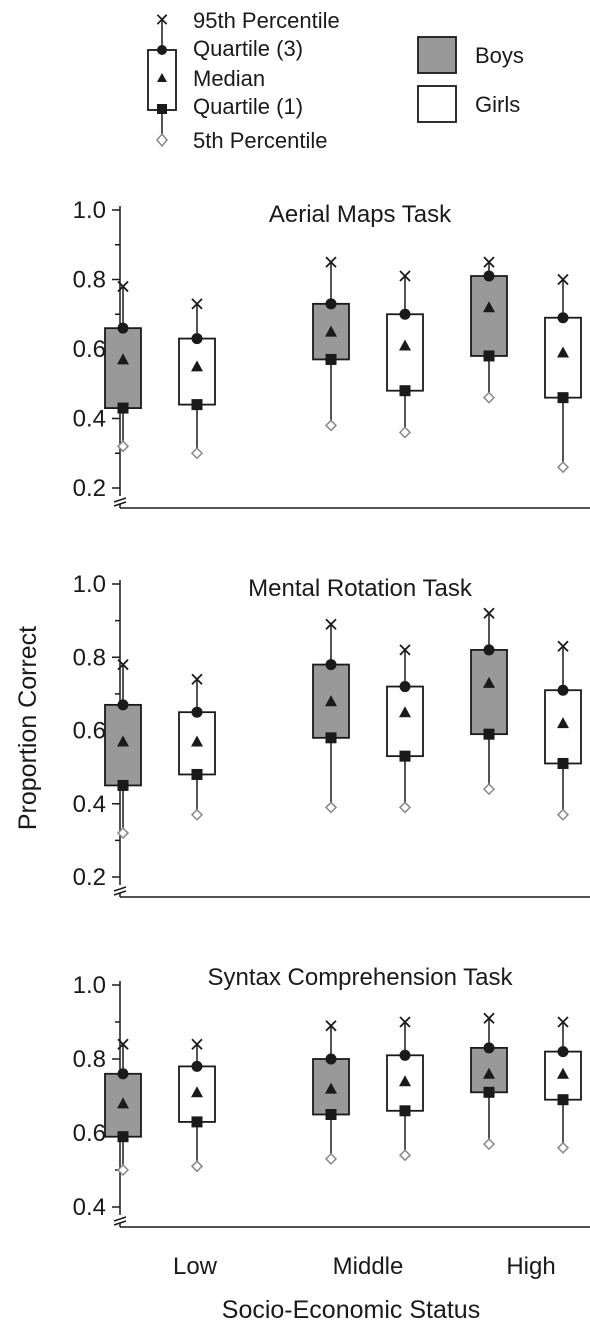  What do you see at coordinates (437, 104) in the screenshot?
I see `legend-girls-swatch` at bounding box center [437, 104].